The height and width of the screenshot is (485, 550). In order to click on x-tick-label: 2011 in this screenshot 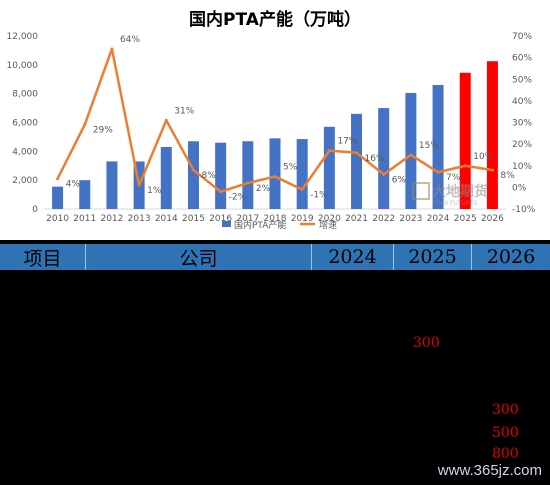, I will do `click(84, 219)`.